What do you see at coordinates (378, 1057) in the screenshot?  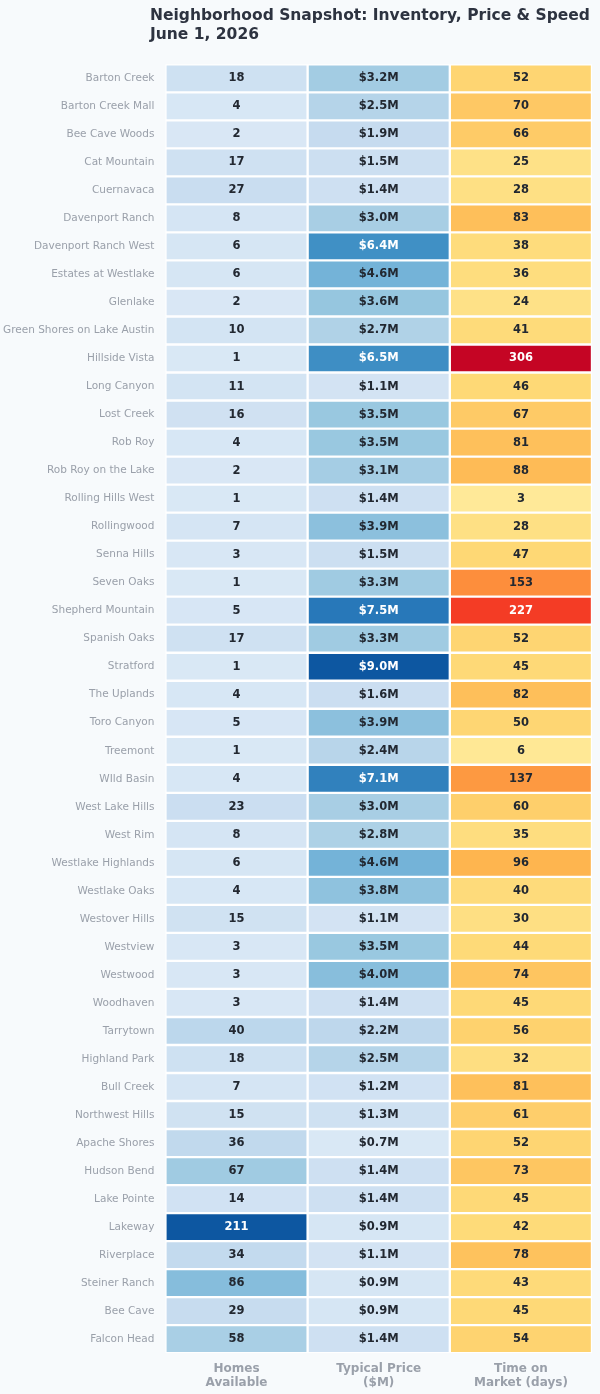 I see `data-label: $2.5M` at bounding box center [378, 1057].